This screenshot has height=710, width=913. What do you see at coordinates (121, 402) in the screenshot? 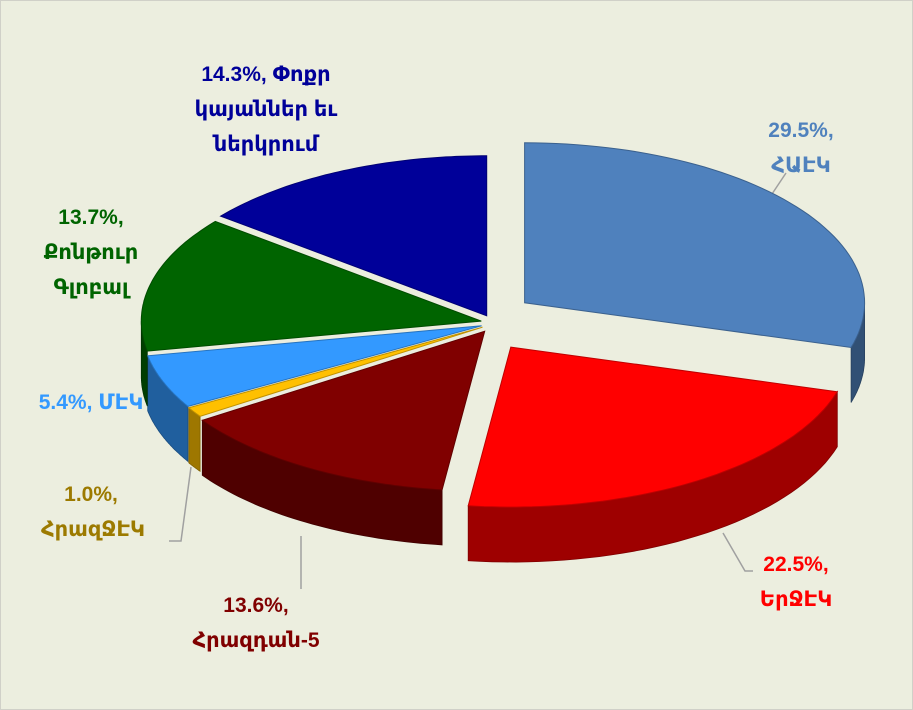
I see `category-label: ՄԷԿ` at bounding box center [121, 402].